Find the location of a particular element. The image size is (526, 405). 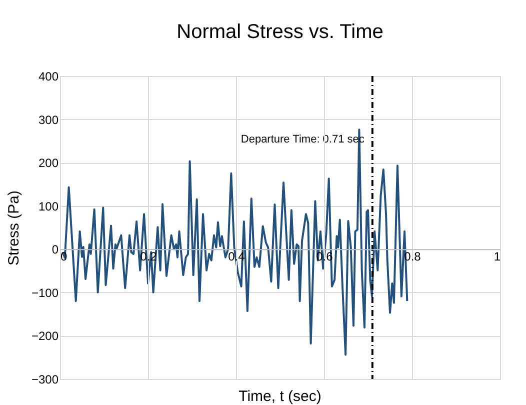

y-tick-label: 400 is located at coordinates (48, 77).